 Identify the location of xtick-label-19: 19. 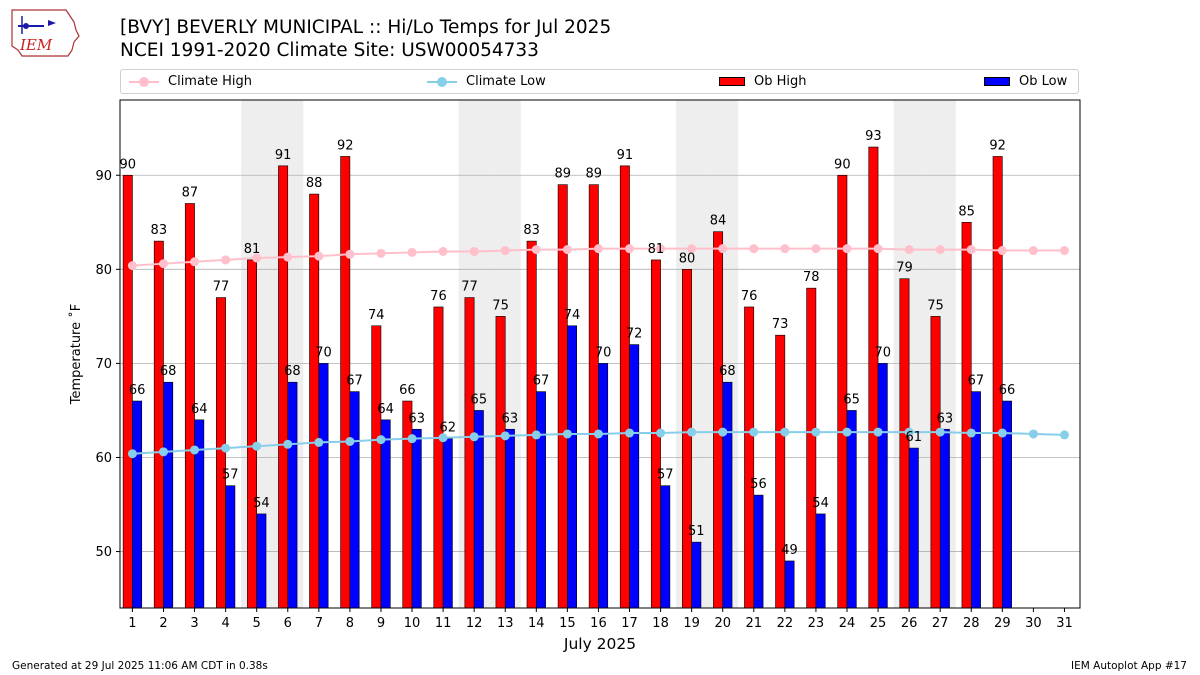
(691, 623).